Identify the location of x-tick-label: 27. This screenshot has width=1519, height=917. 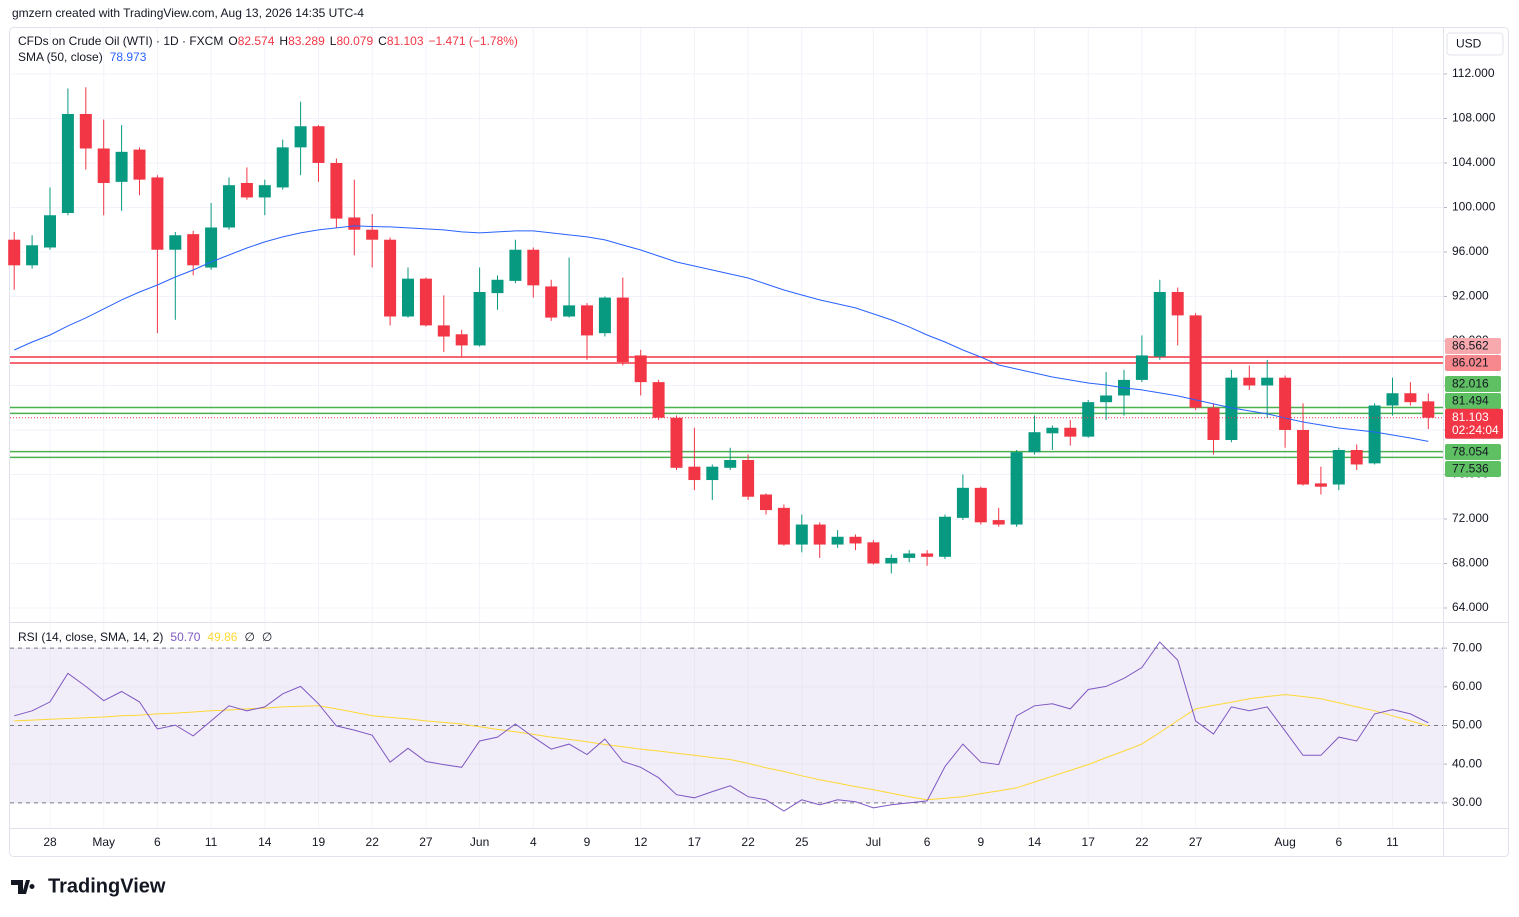
(1196, 842).